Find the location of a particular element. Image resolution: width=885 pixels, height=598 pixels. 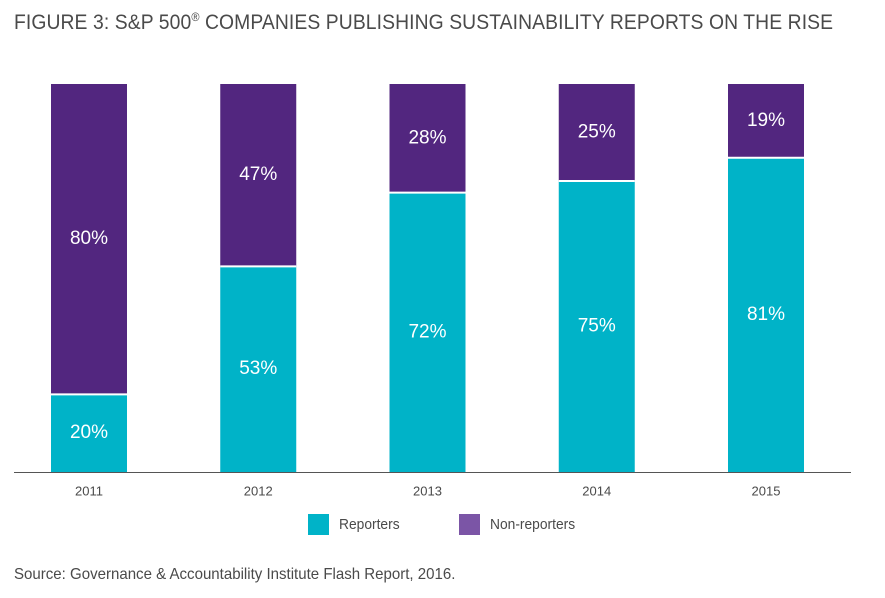

x-tick-label-2015: 2015 is located at coordinates (766, 490).